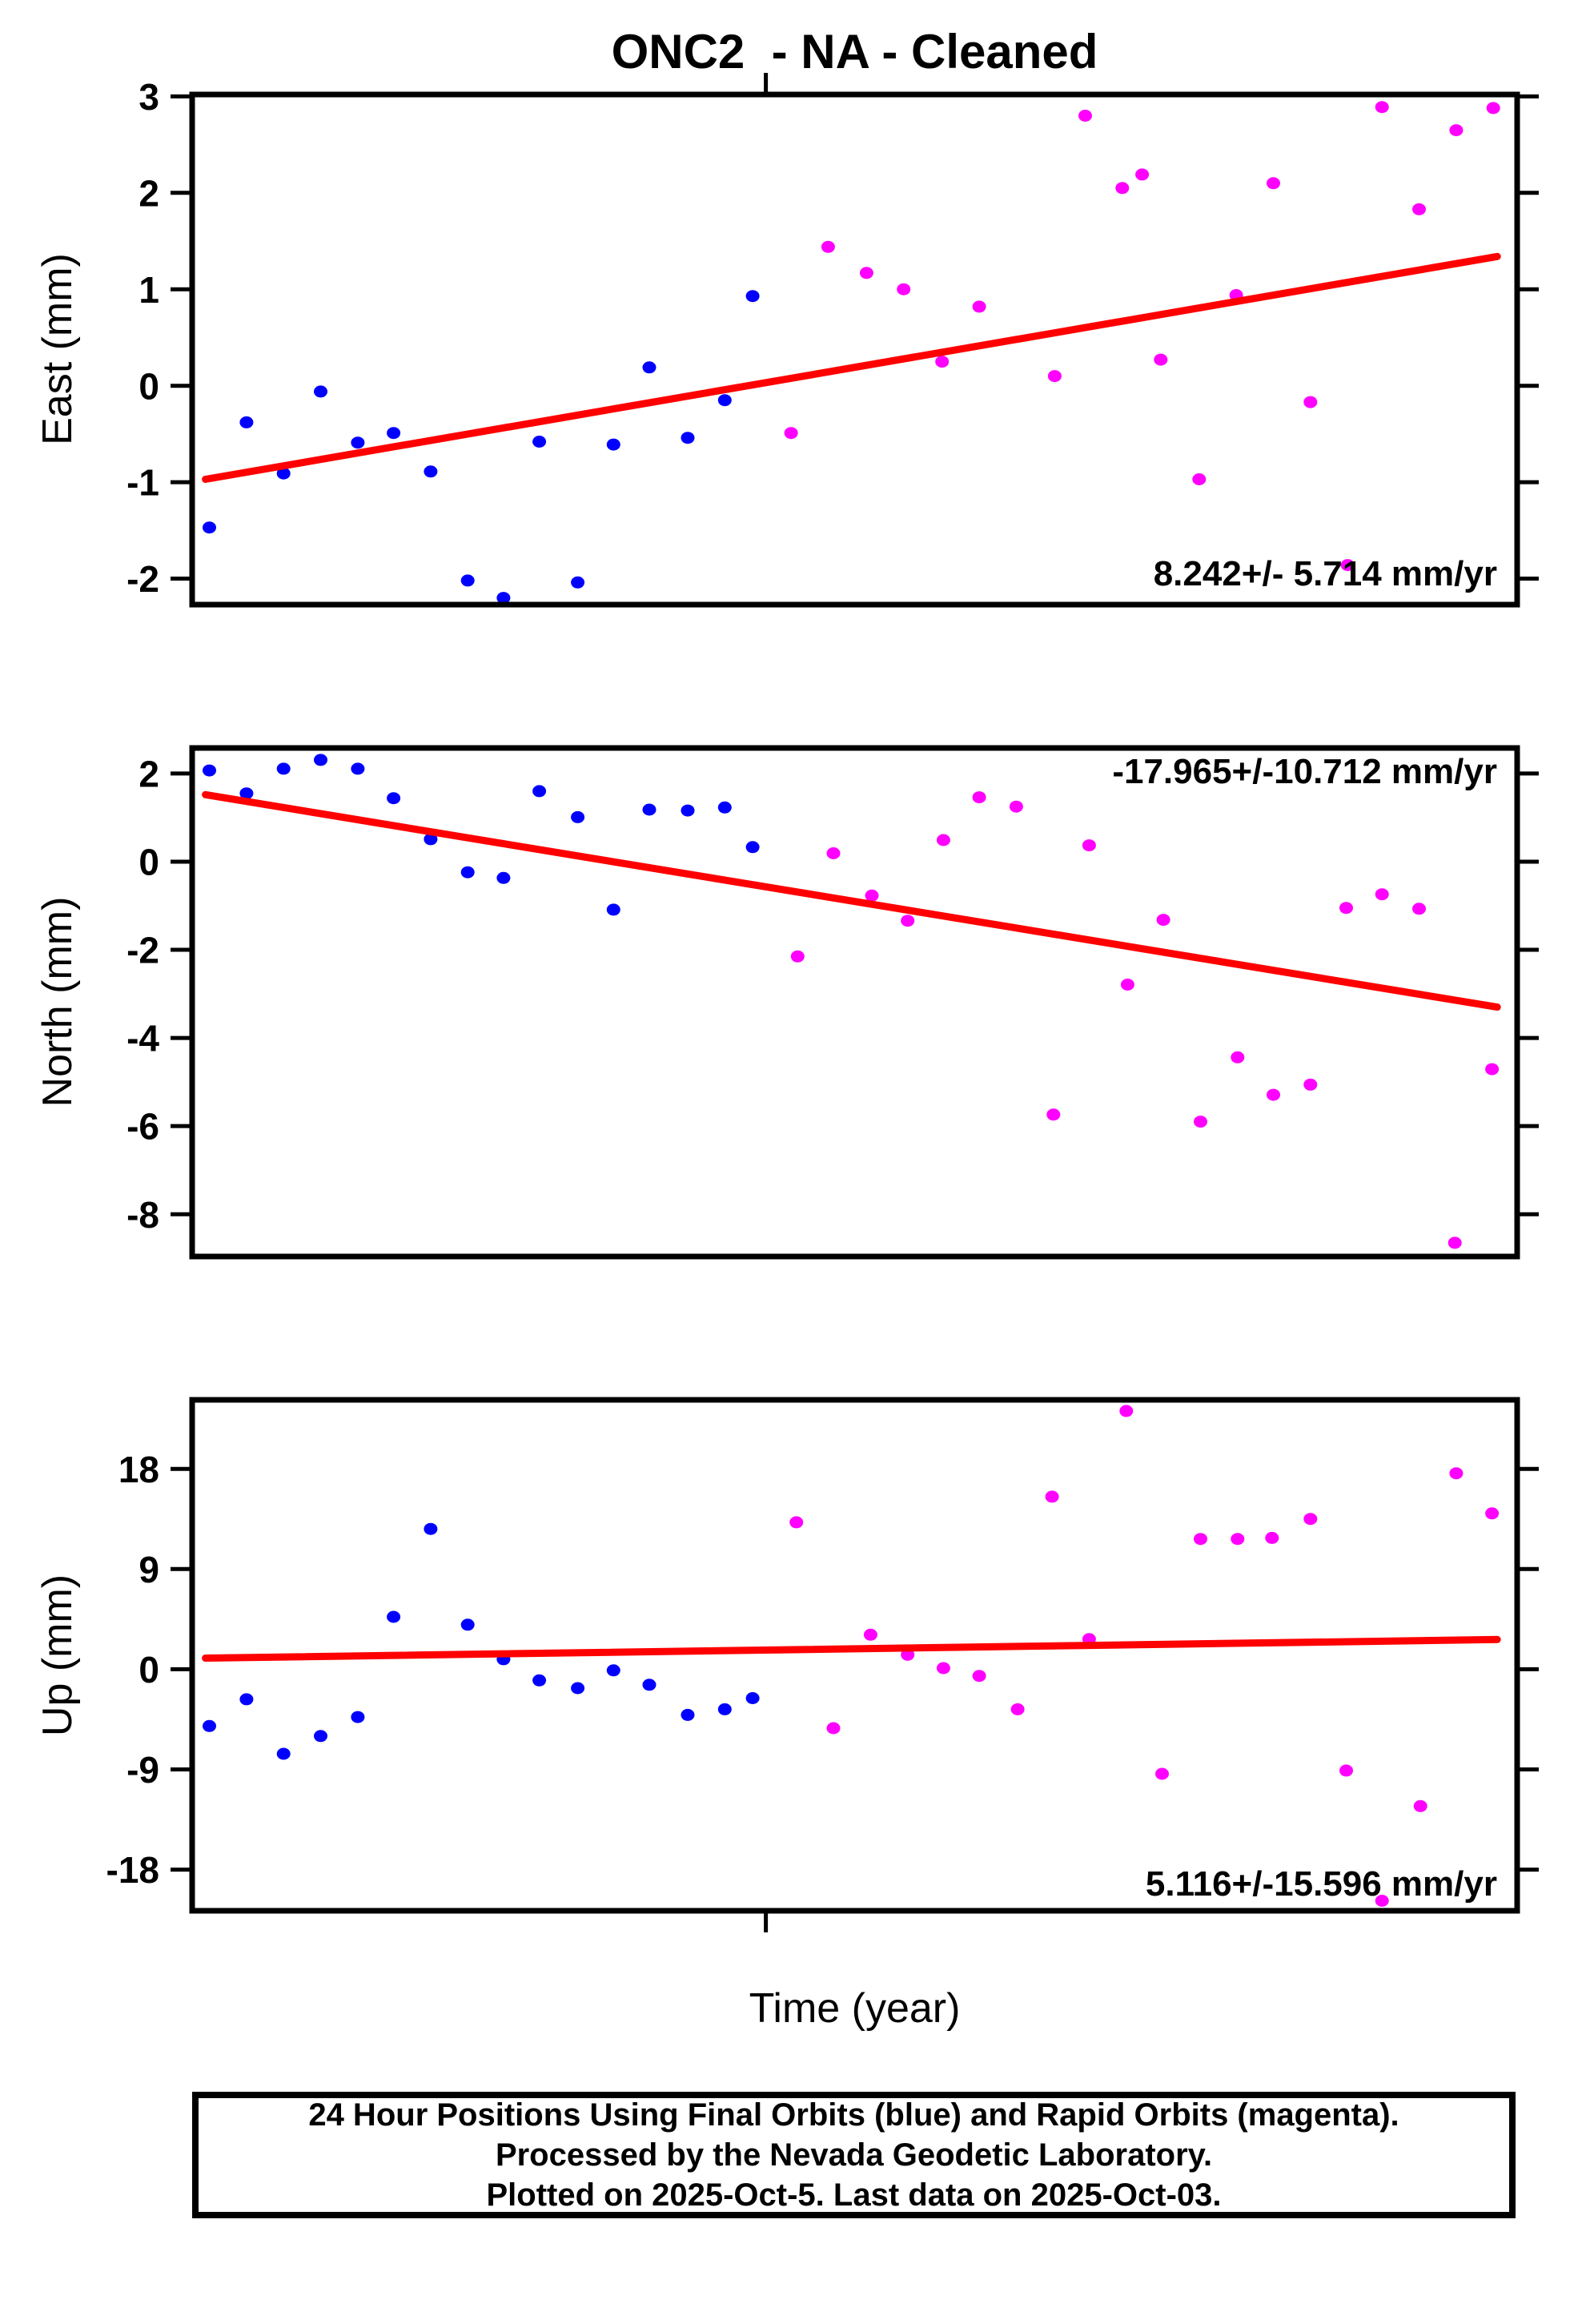 The height and width of the screenshot is (2324, 1582). What do you see at coordinates (142, 950) in the screenshot?
I see `y-tick-label: -2` at bounding box center [142, 950].